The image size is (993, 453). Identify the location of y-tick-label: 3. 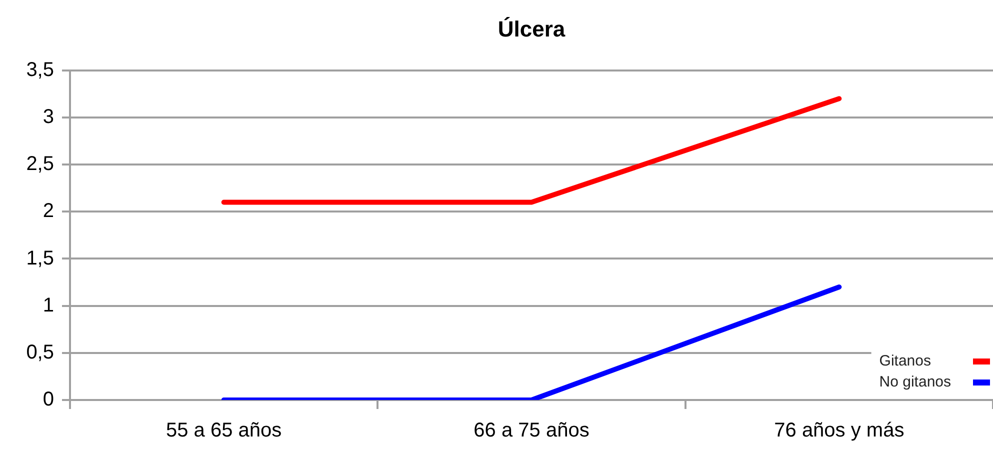
(48, 117).